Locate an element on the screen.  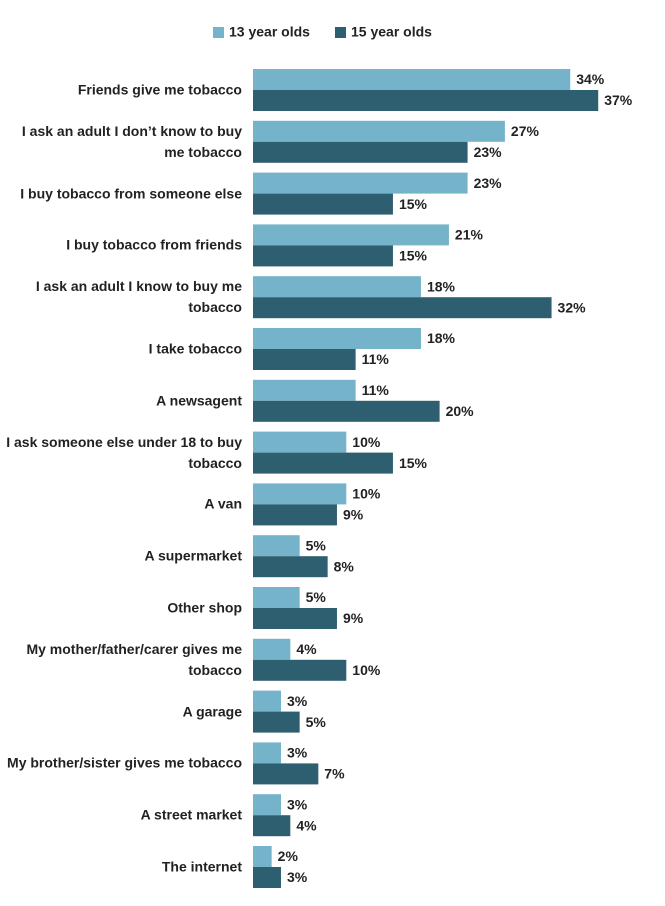
category-label: Other shop is located at coordinates (204, 607).